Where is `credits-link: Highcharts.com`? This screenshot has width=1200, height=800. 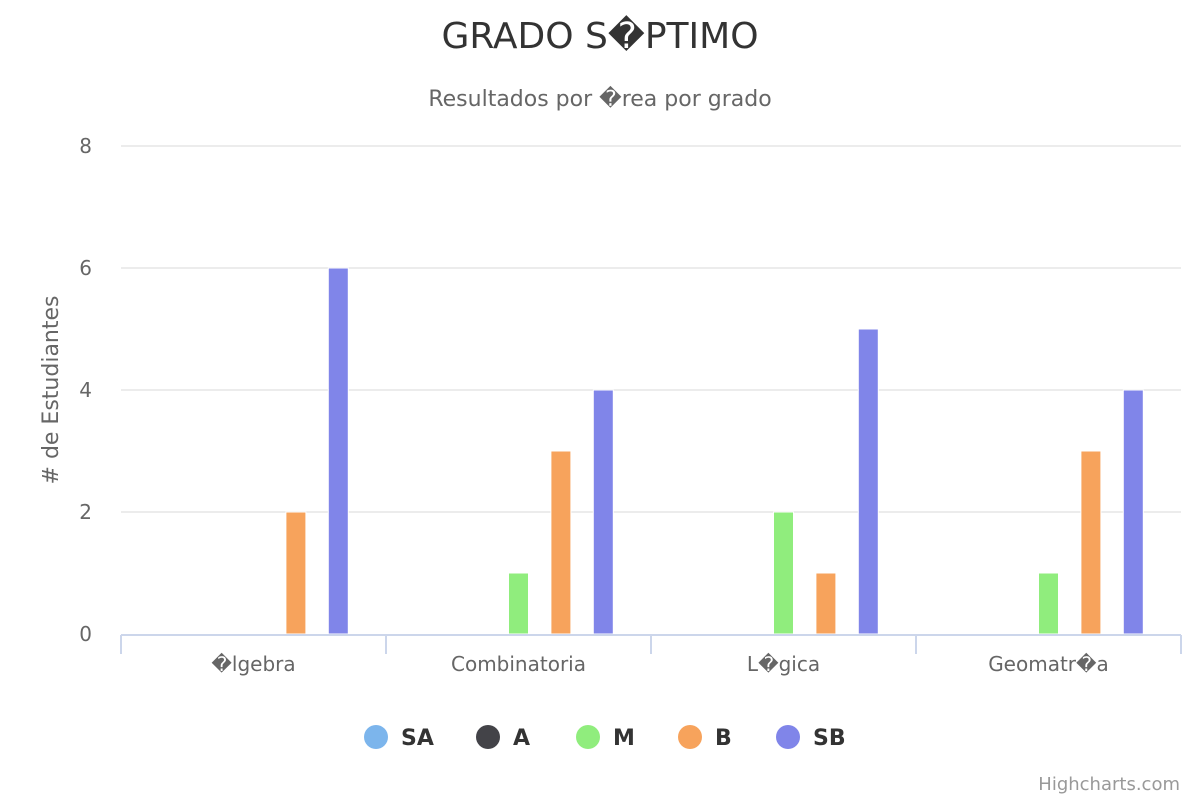 credits-link: Highcharts.com is located at coordinates (1109, 784).